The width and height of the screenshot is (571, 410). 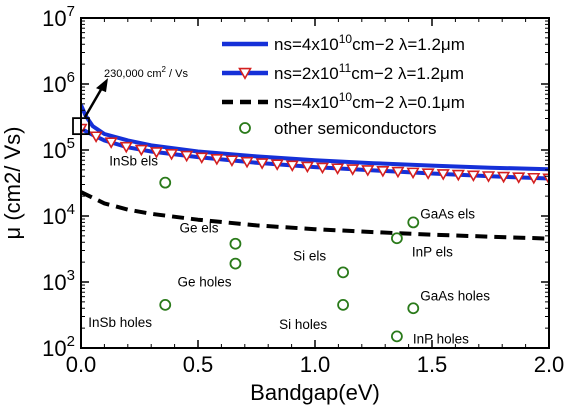 I want to click on y-tick-label: 10⁶, so click(x=58, y=83).